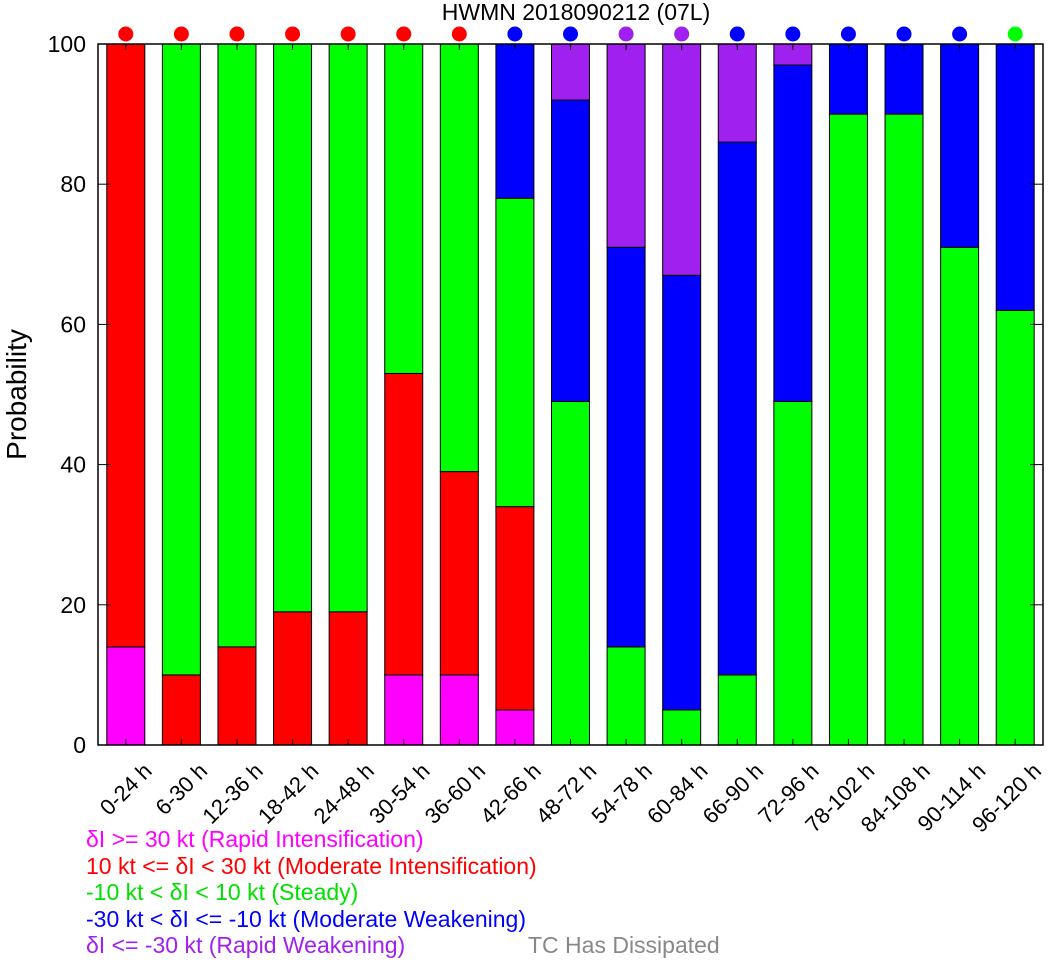 Image resolution: width=1057 pixels, height=968 pixels. What do you see at coordinates (67, 44) in the screenshot?
I see `y-tick-label-5: 100` at bounding box center [67, 44].